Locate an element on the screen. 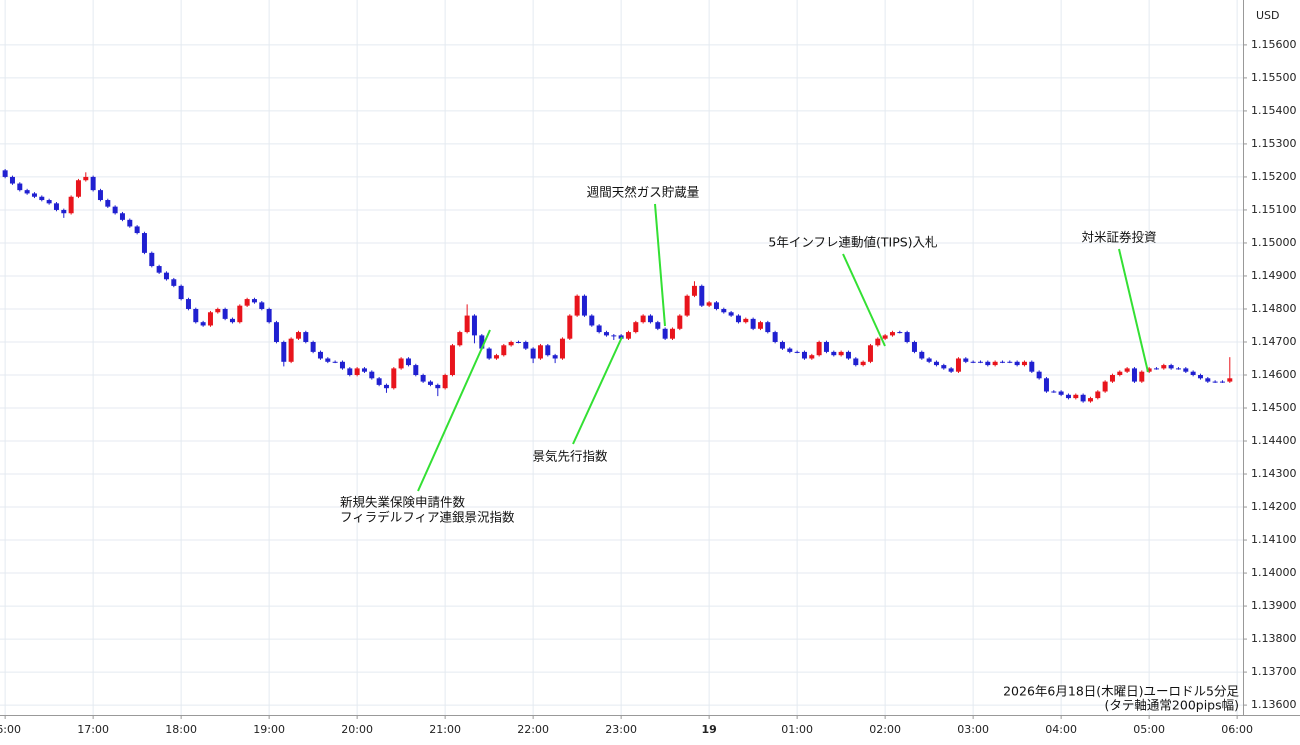  y-tick-label: 1.14400 is located at coordinates (1274, 440).